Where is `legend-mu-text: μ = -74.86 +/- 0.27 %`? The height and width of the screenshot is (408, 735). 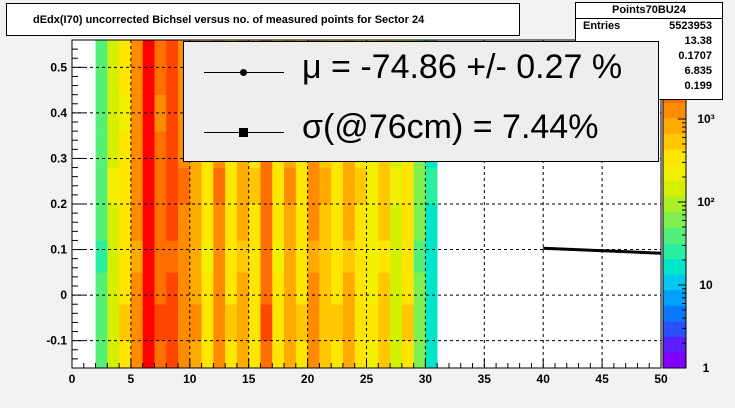
legend-mu-text: μ = -74.86 +/- 0.27 % is located at coordinates (462, 67).